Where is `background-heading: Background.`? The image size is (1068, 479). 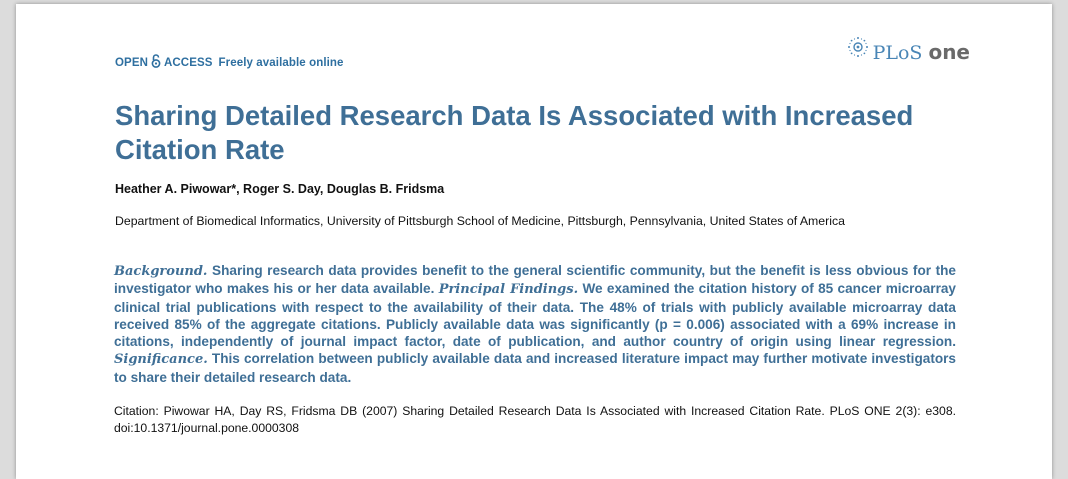
background-heading: Background. is located at coordinates (161, 271).